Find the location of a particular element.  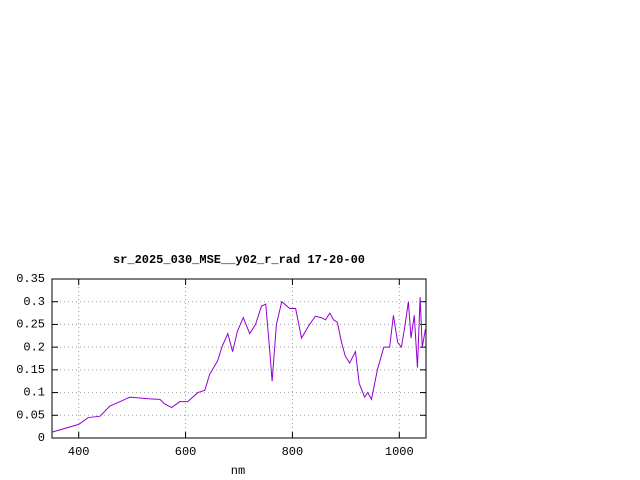

y-tick-label: 0.15 is located at coordinates (30, 370).